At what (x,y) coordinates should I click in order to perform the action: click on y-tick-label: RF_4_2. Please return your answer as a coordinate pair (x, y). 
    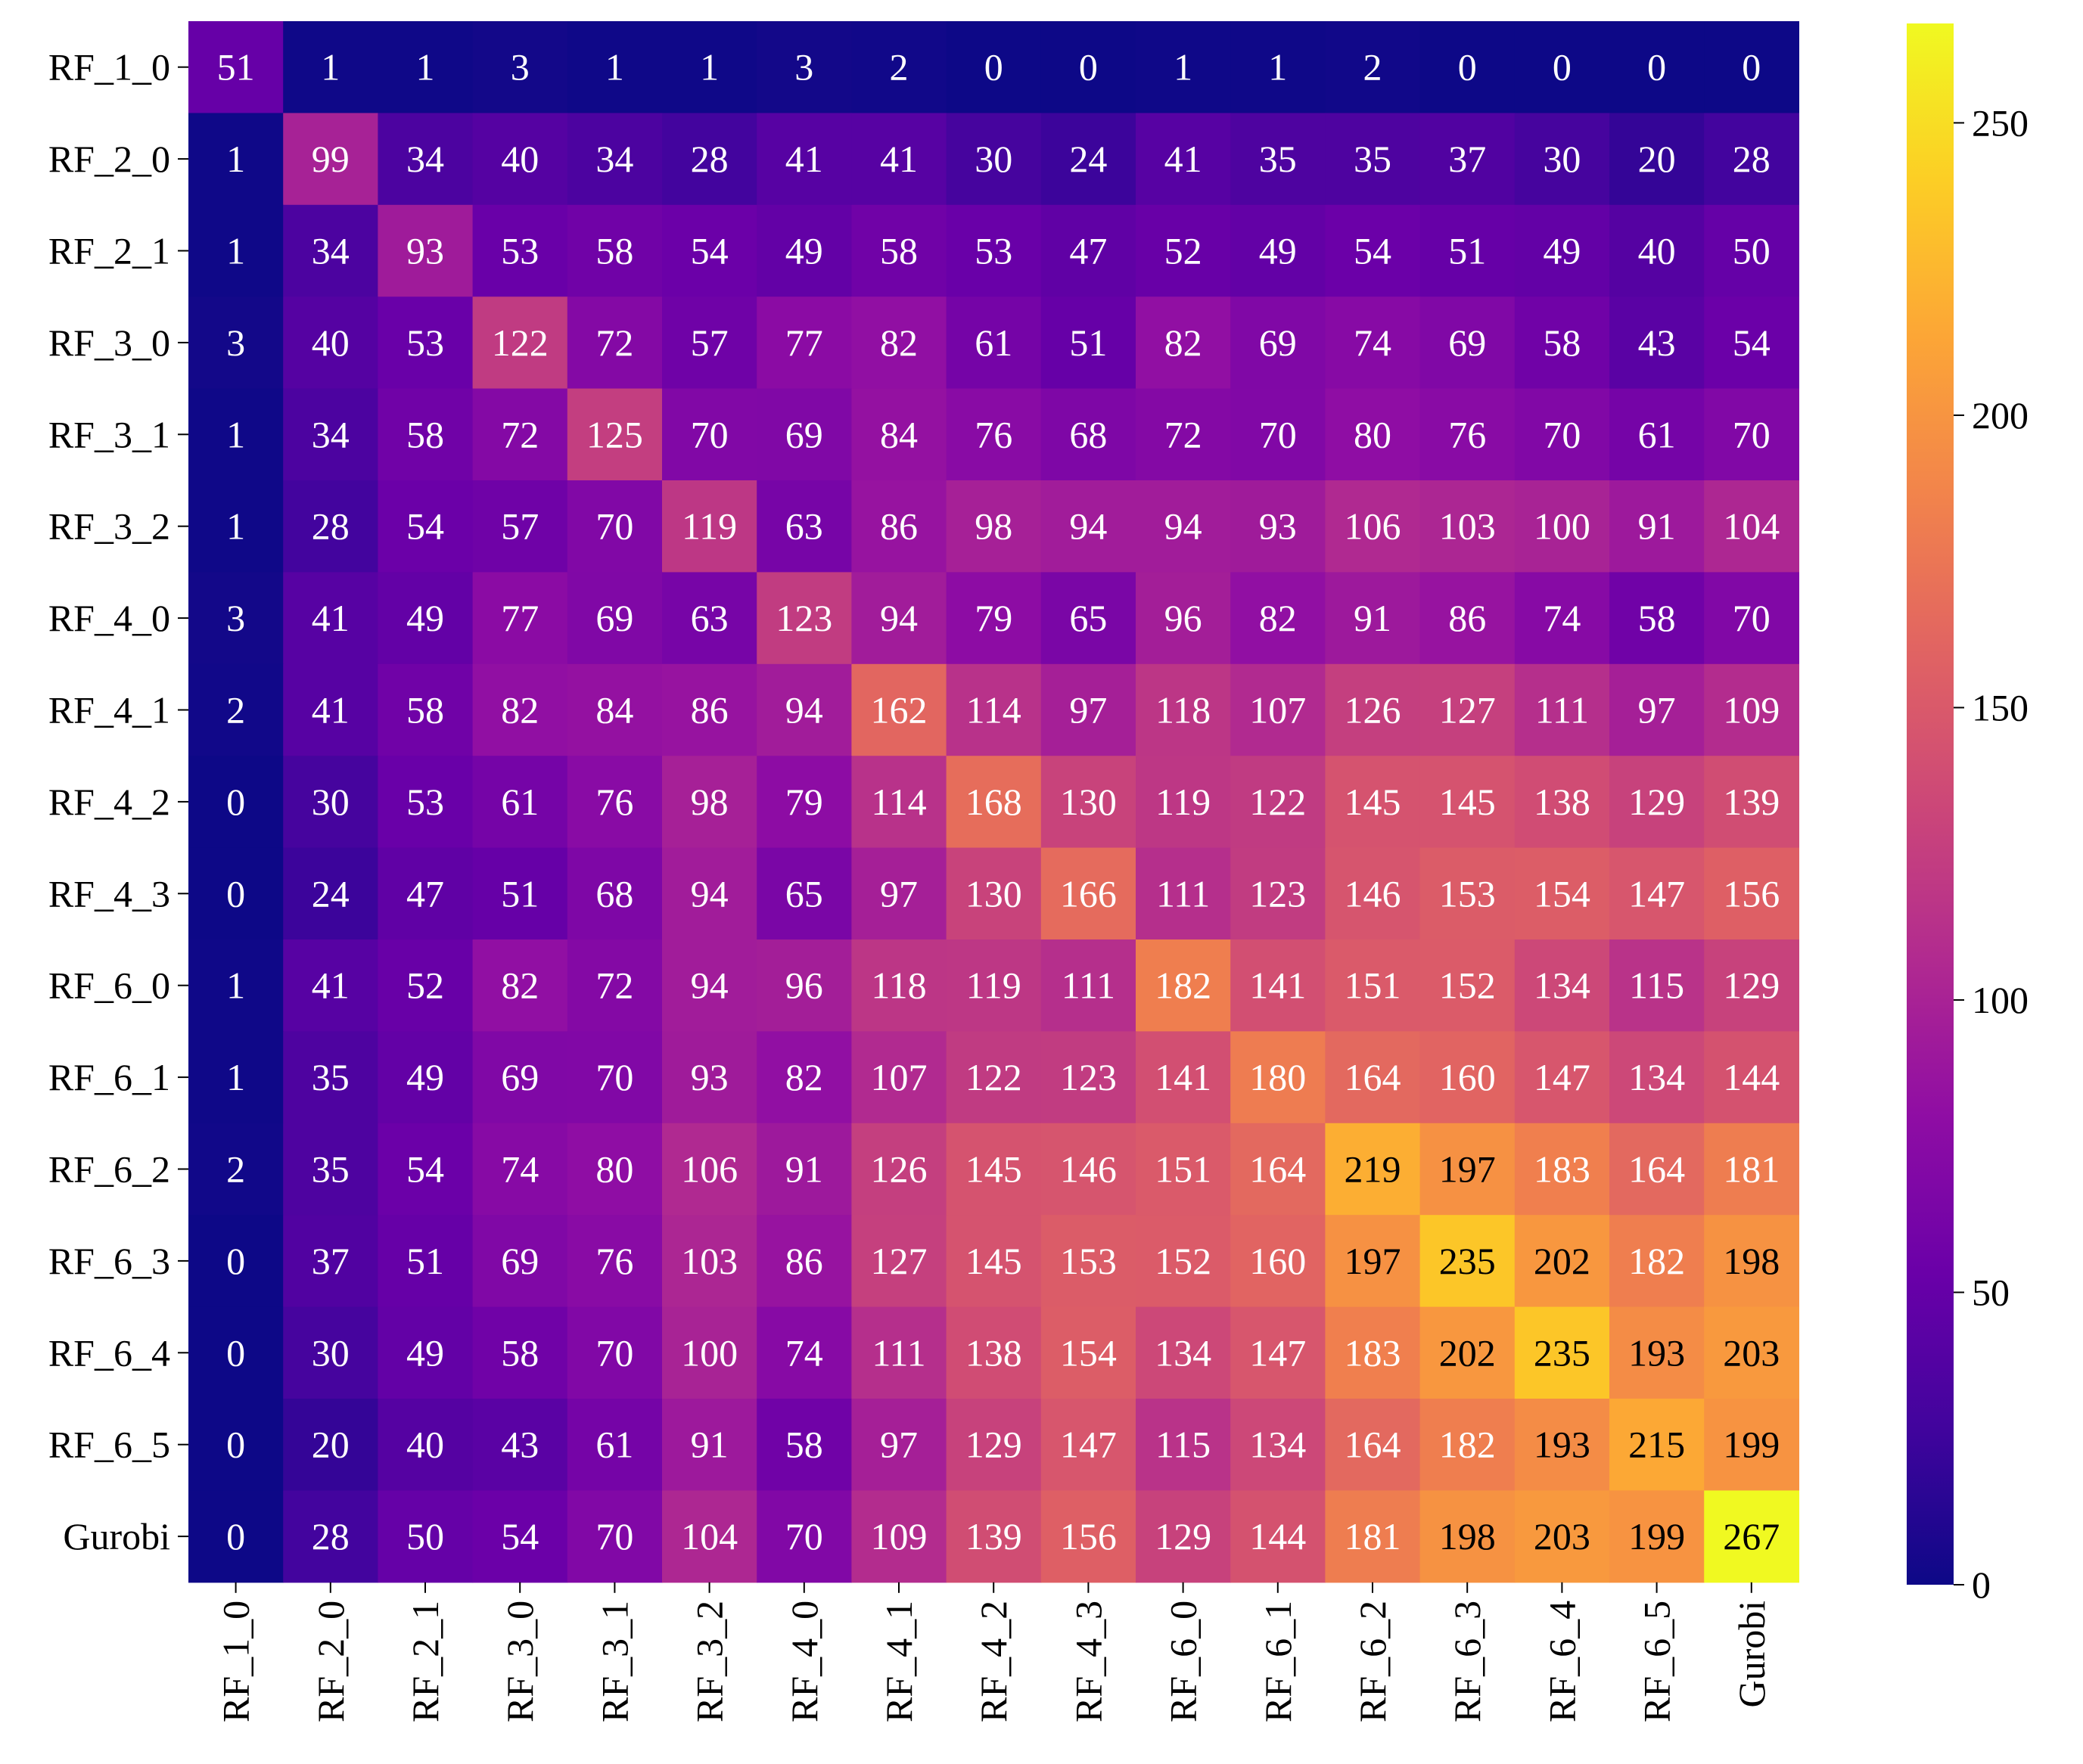
    Looking at the image, I should click on (109, 802).